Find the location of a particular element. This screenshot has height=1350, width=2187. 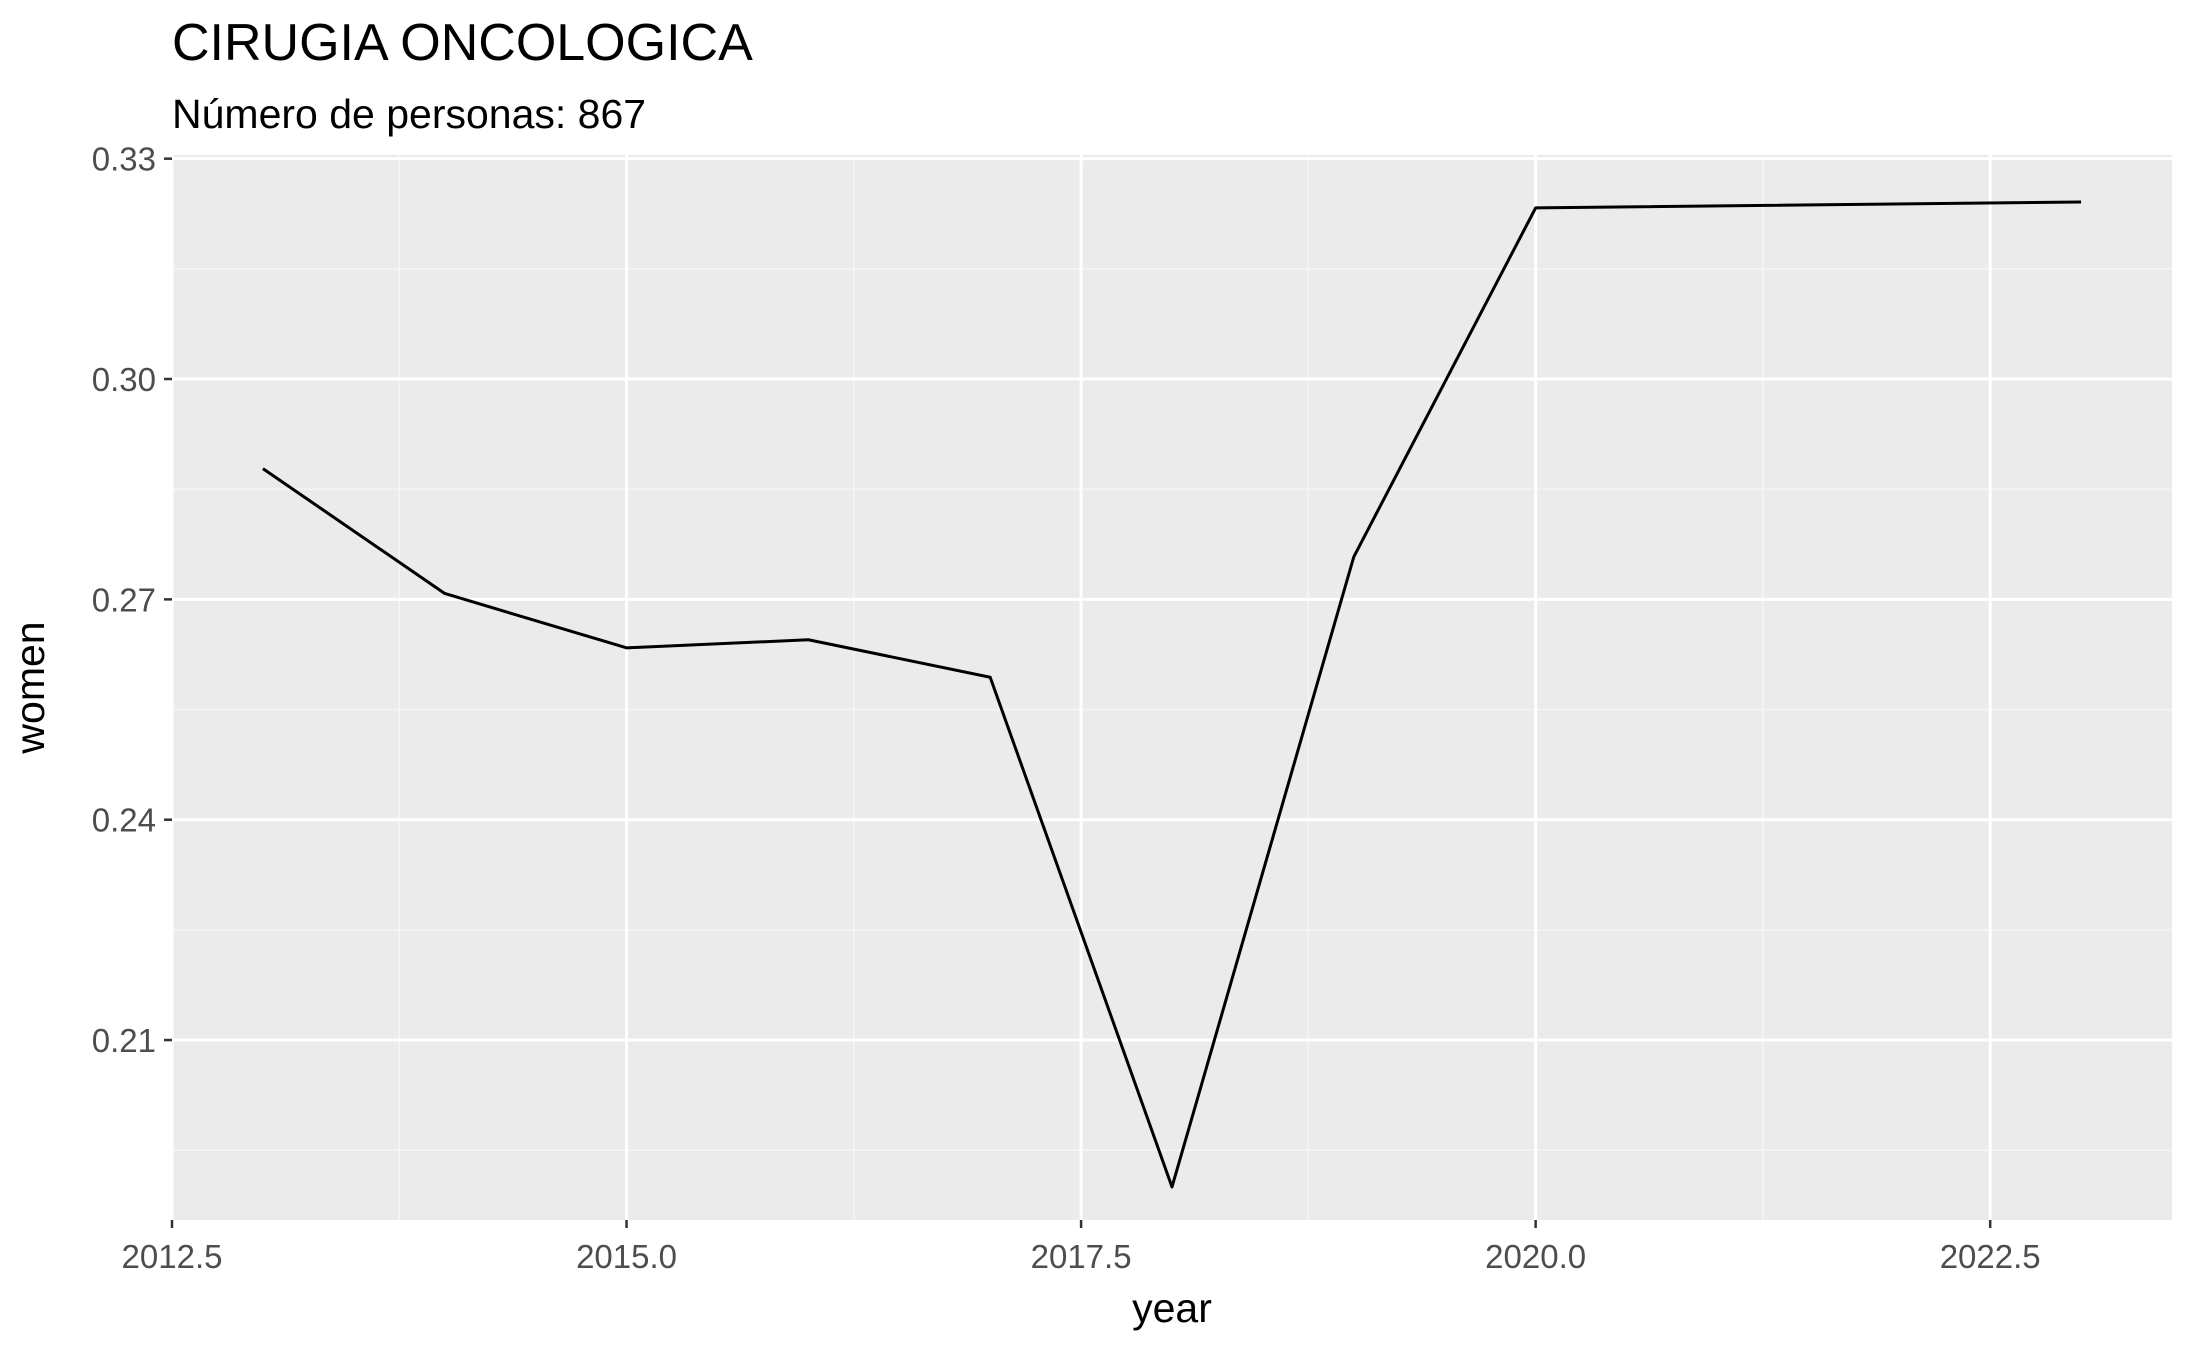

chart-title: CIRUGIA ONCOLOGICA is located at coordinates (462, 43).